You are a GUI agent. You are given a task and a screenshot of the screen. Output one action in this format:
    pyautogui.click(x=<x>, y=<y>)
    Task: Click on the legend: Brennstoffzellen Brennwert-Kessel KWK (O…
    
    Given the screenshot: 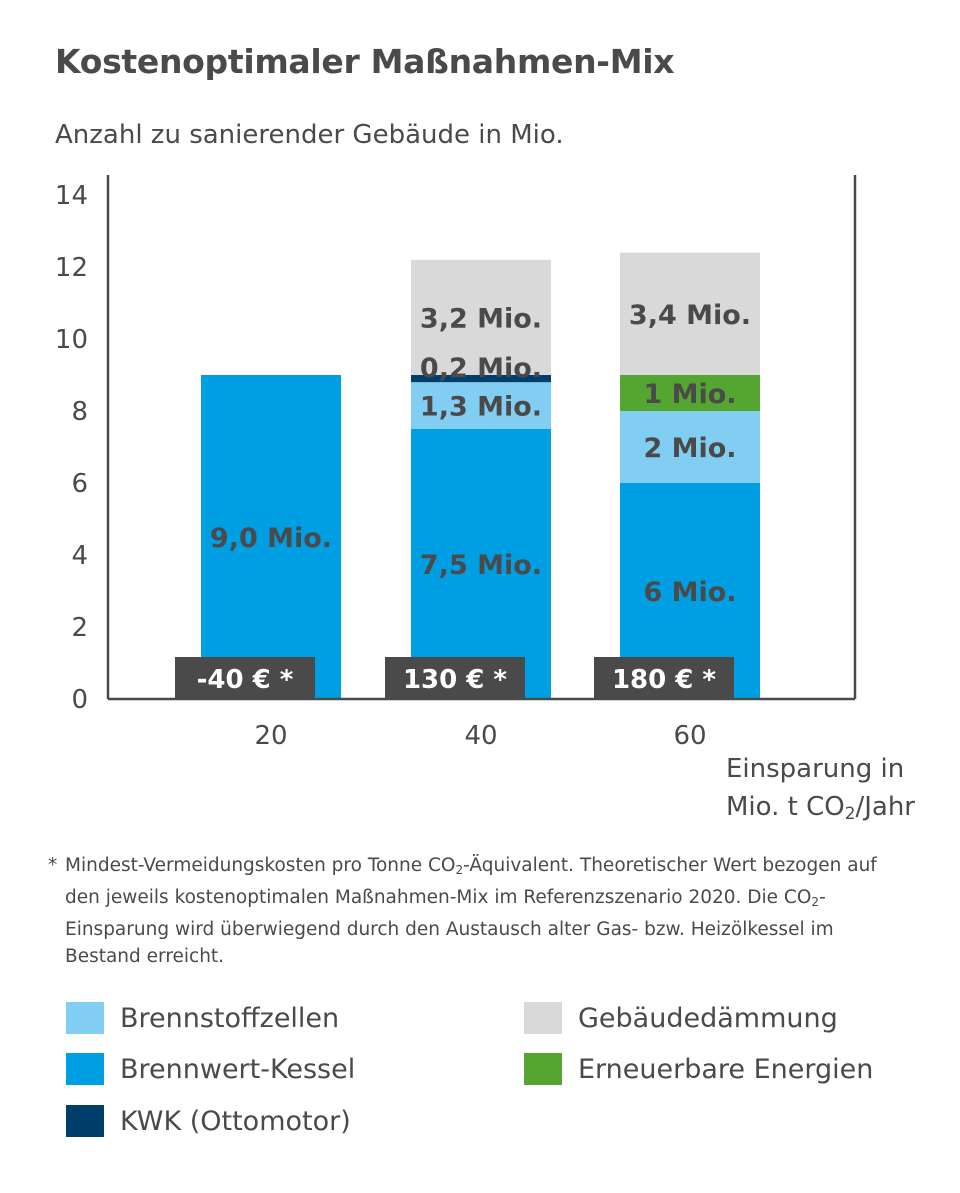 What is the action you would take?
    pyautogui.click(x=496, y=1073)
    